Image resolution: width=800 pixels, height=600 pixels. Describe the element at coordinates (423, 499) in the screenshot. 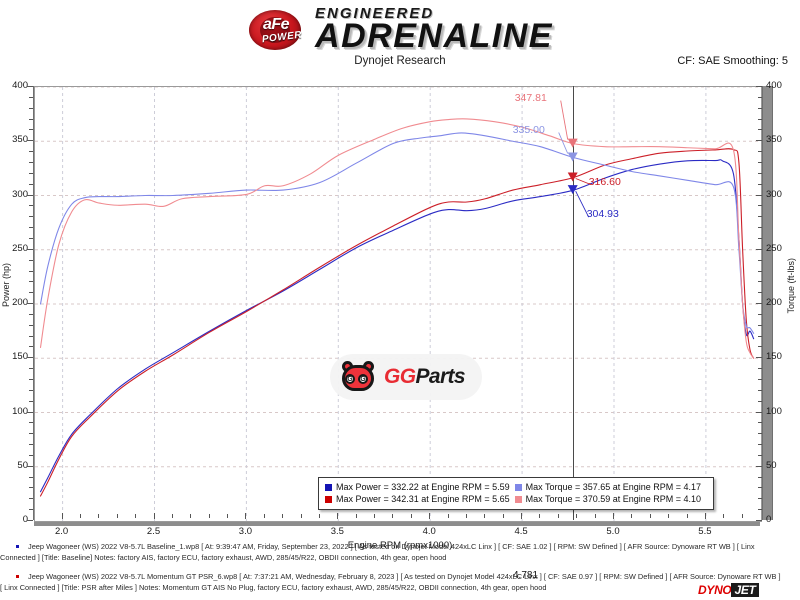

I see `legend-text: Max Power = 342.31 at Engine RPM = 5.65` at that location.